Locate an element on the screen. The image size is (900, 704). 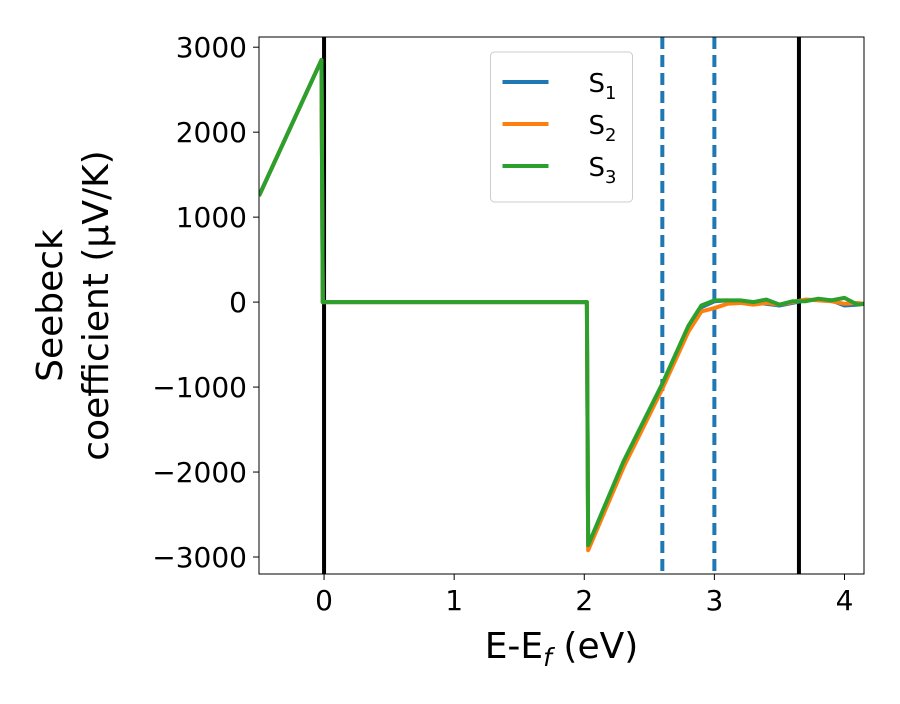
y-tick-label: 3000 is located at coordinates (211, 47).